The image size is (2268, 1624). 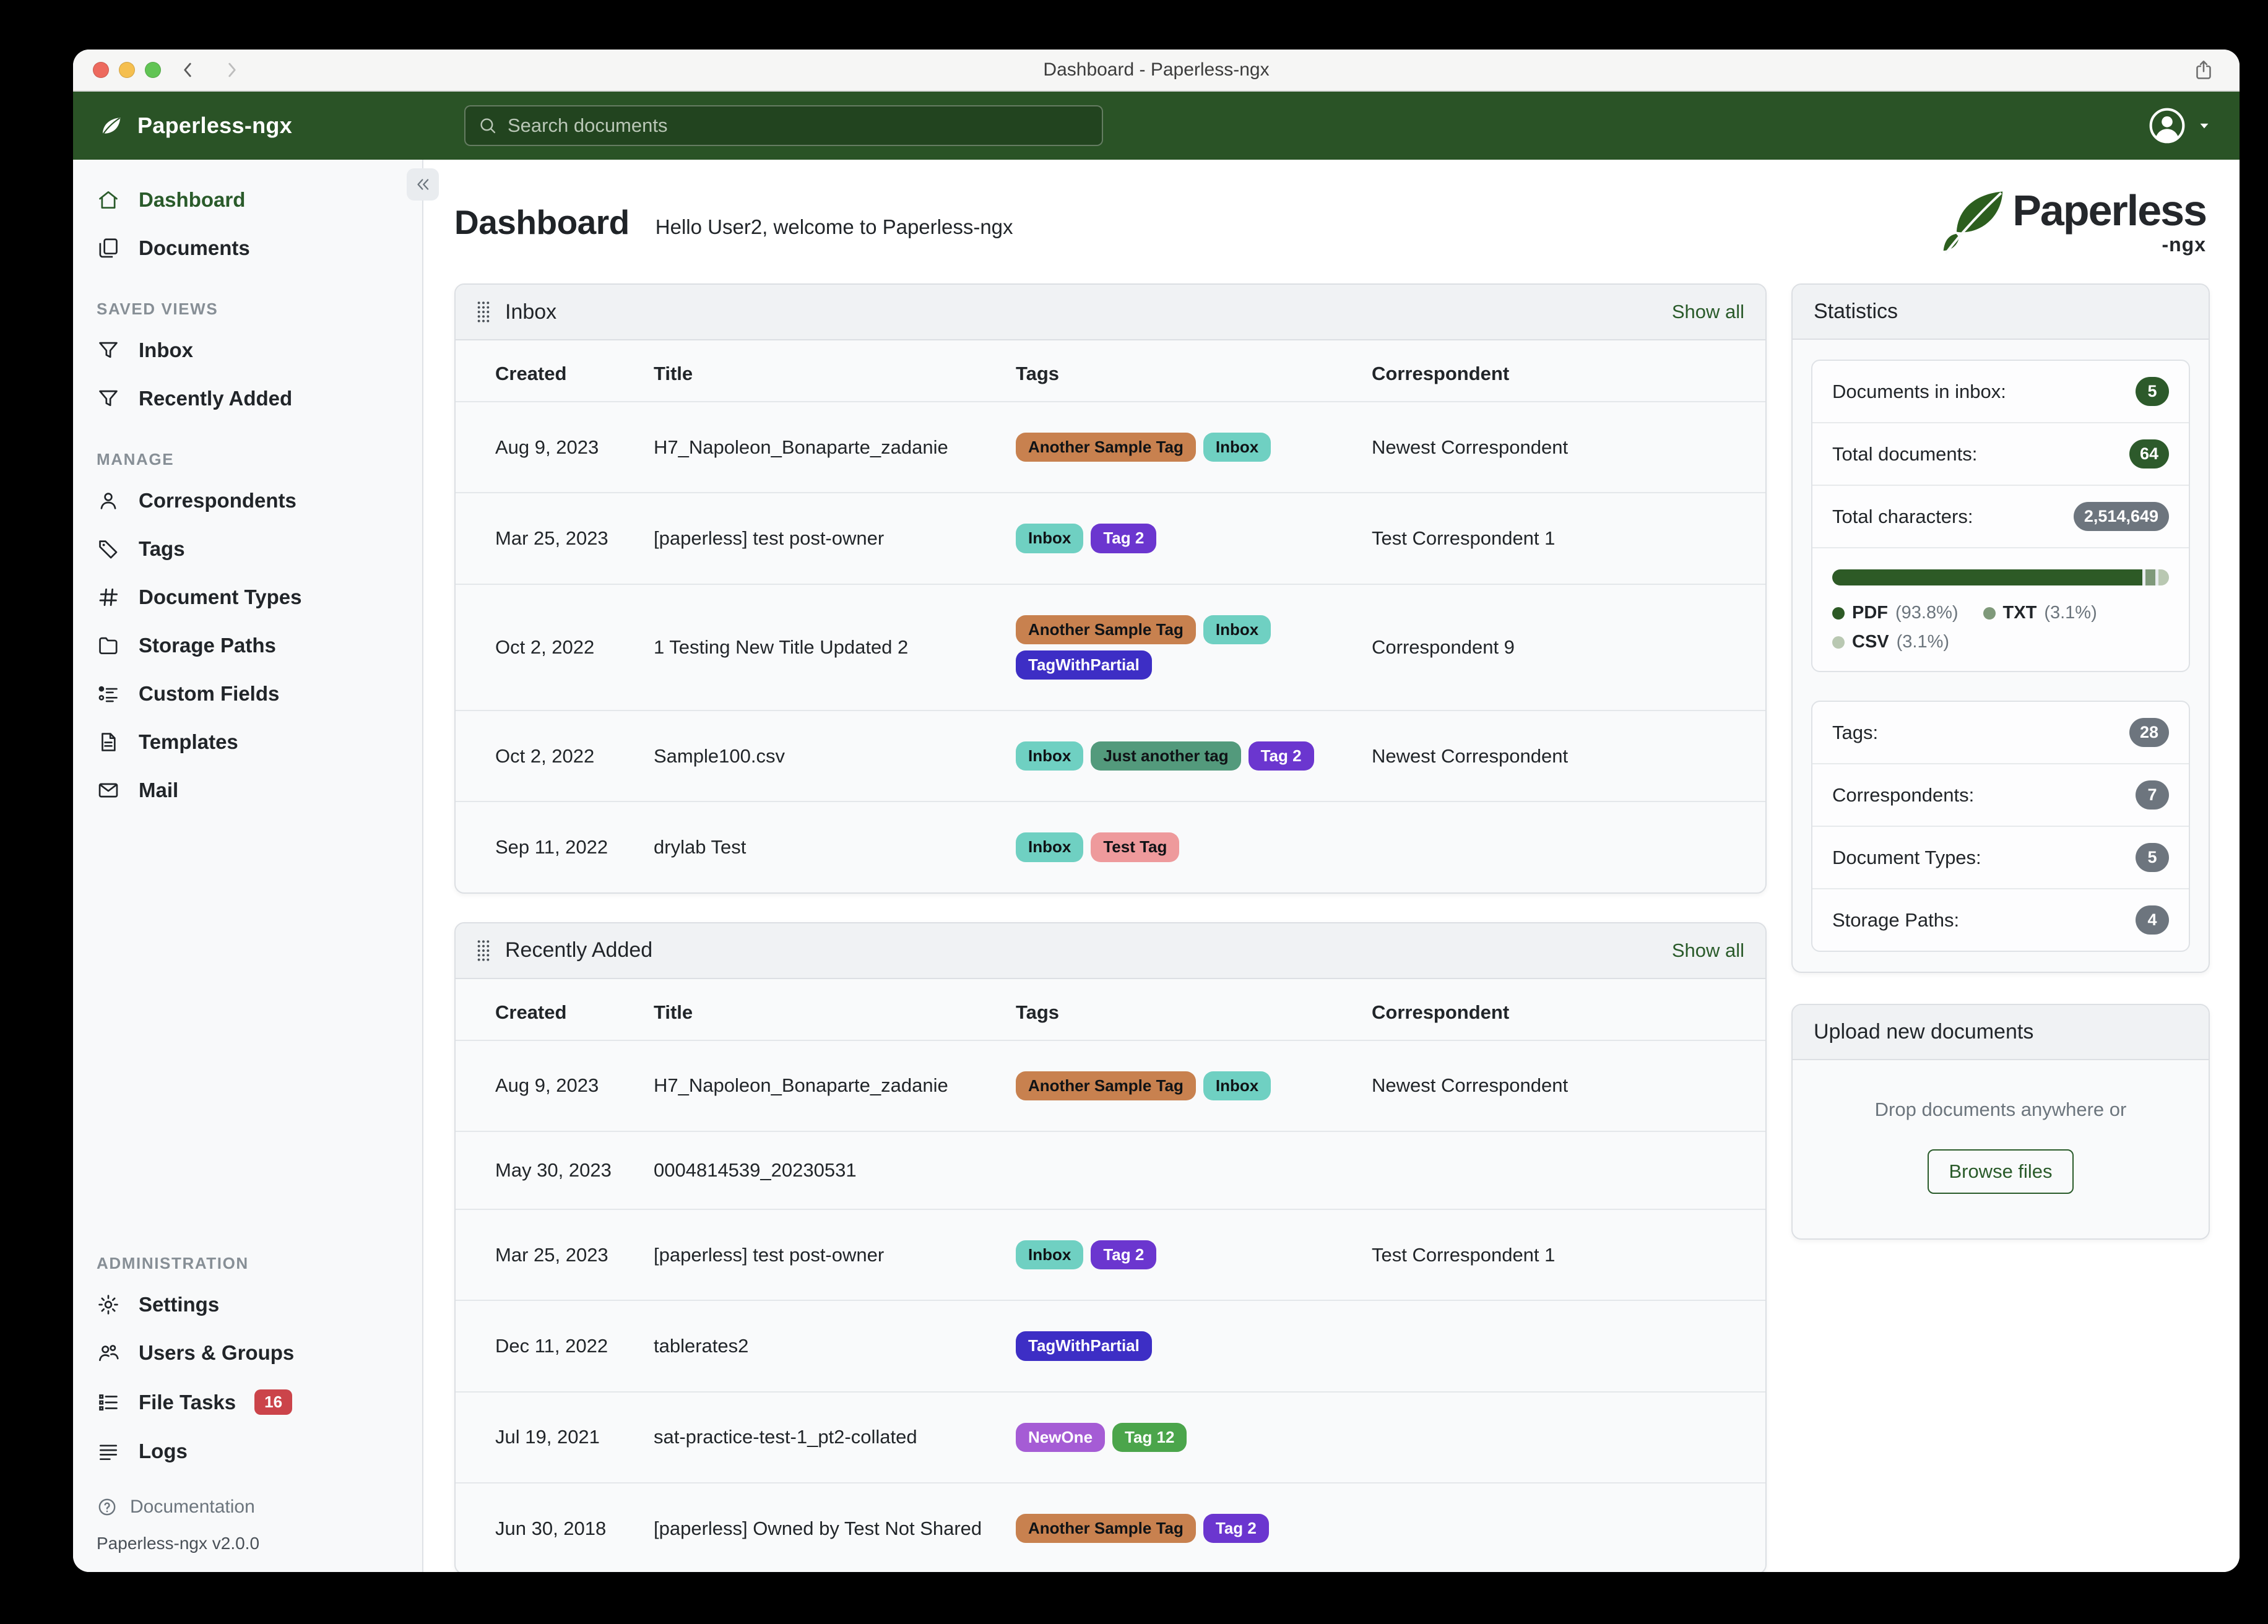 What do you see at coordinates (548, 1437) in the screenshot?
I see `cell-created: Jul 19, 2021` at bounding box center [548, 1437].